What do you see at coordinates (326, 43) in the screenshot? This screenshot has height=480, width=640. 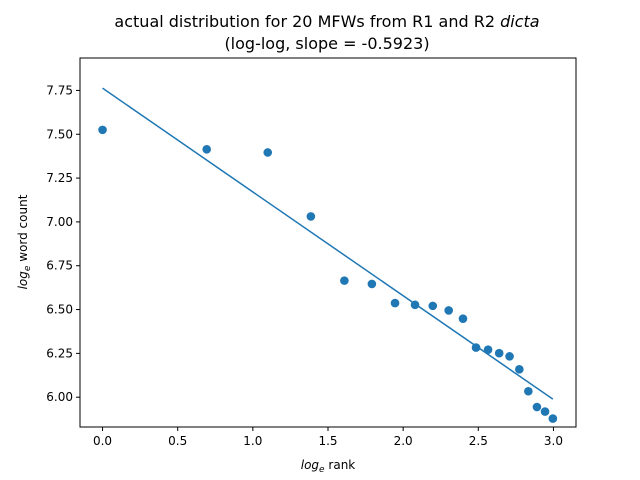 I see `chart-title-line2: (log-log, slope = -0.5923)` at bounding box center [326, 43].